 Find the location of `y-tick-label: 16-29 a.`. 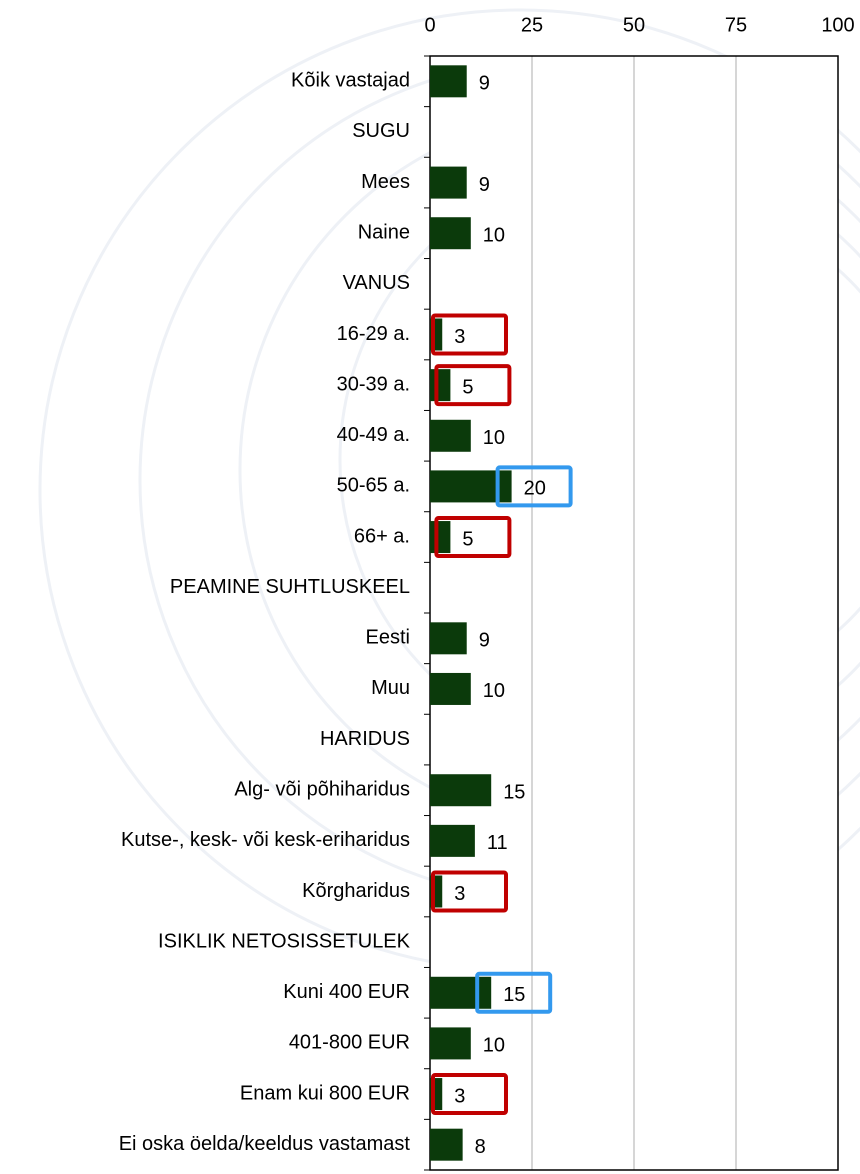

y-tick-label: 16-29 a. is located at coordinates (373, 334).